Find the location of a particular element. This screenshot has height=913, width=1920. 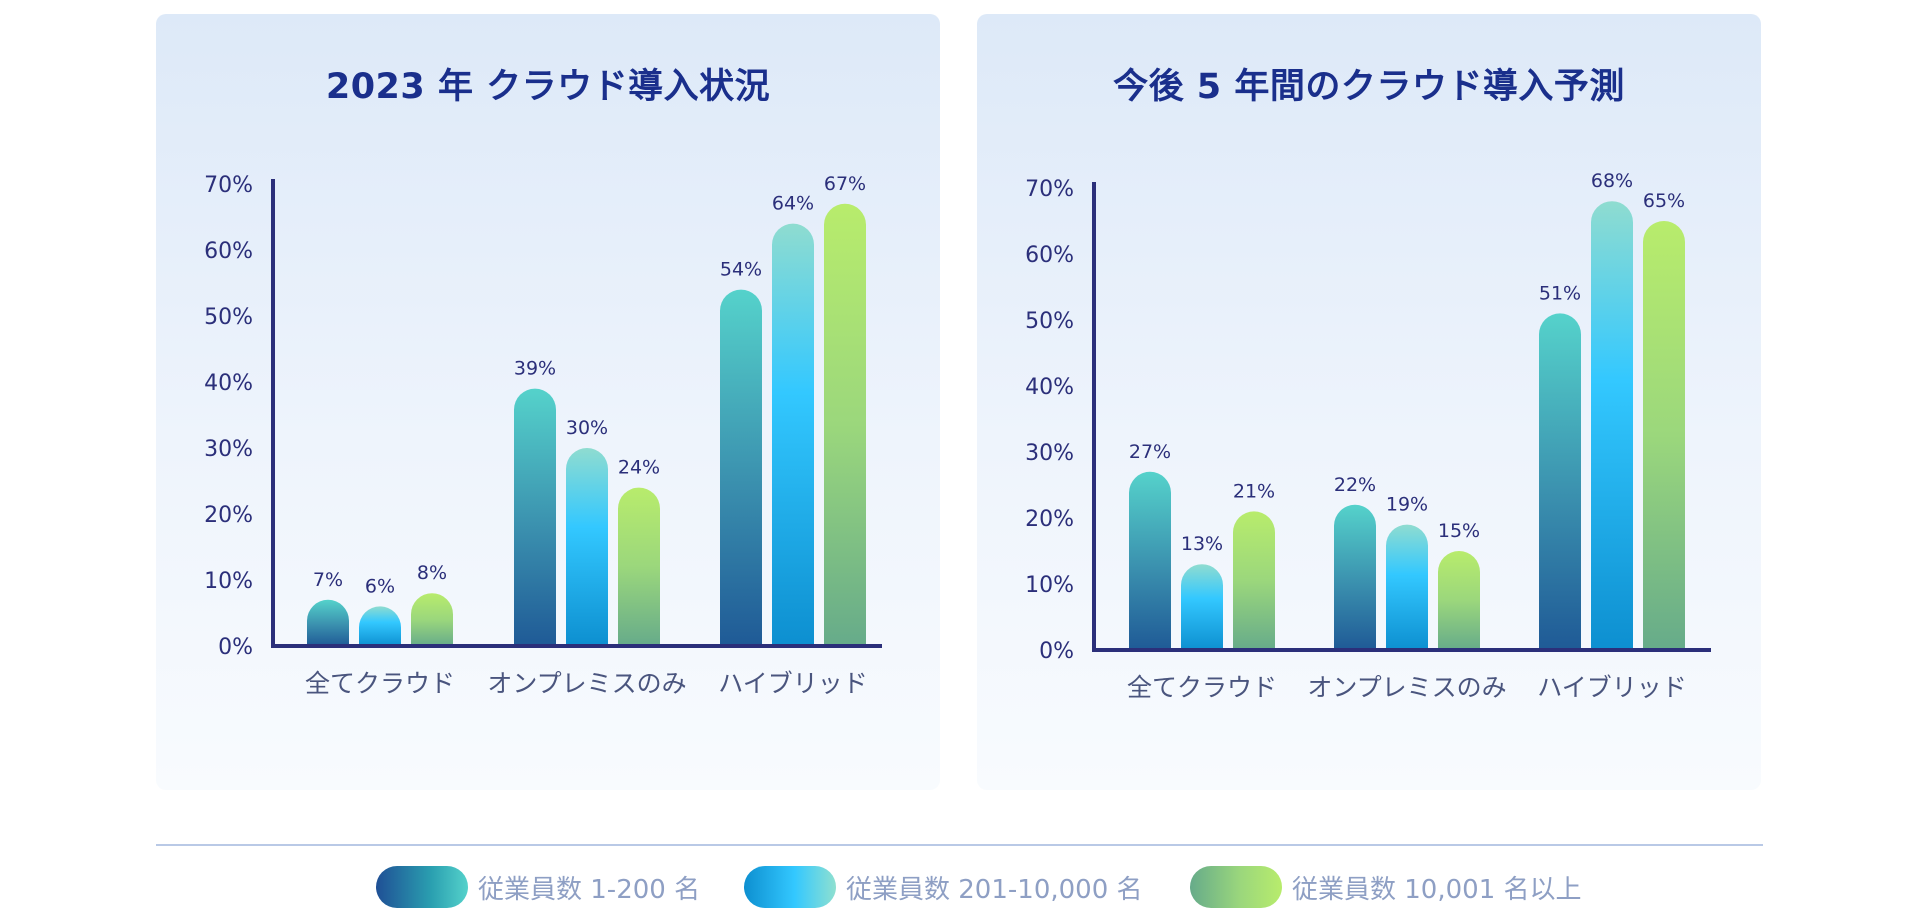

chart-title: 2023 年 クラウド導入状況 is located at coordinates (548, 87).